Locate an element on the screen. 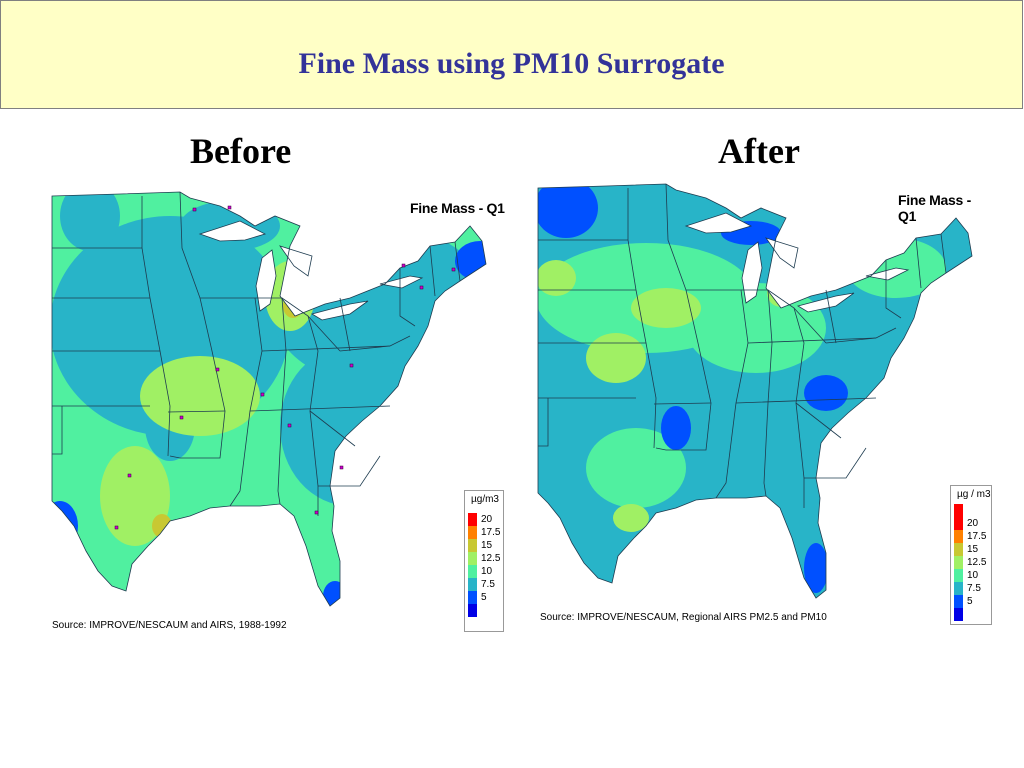  after-legend: µg / m3 20 17.5 15 12.5 10 7.5 5 is located at coordinates (971, 555).